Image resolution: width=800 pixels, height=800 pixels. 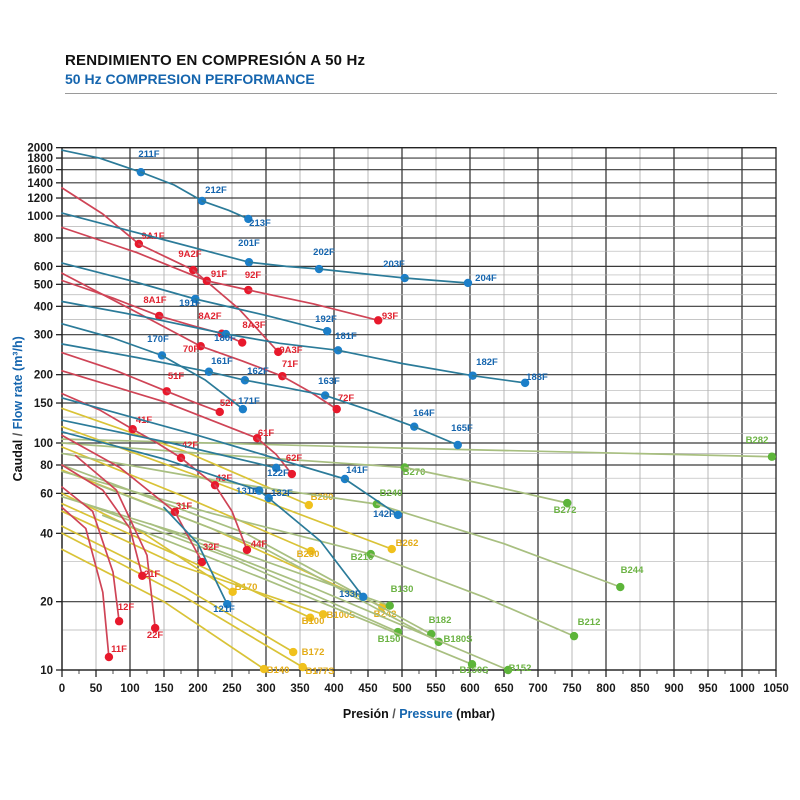 I want to click on curve-192F, so click(x=261, y=315).